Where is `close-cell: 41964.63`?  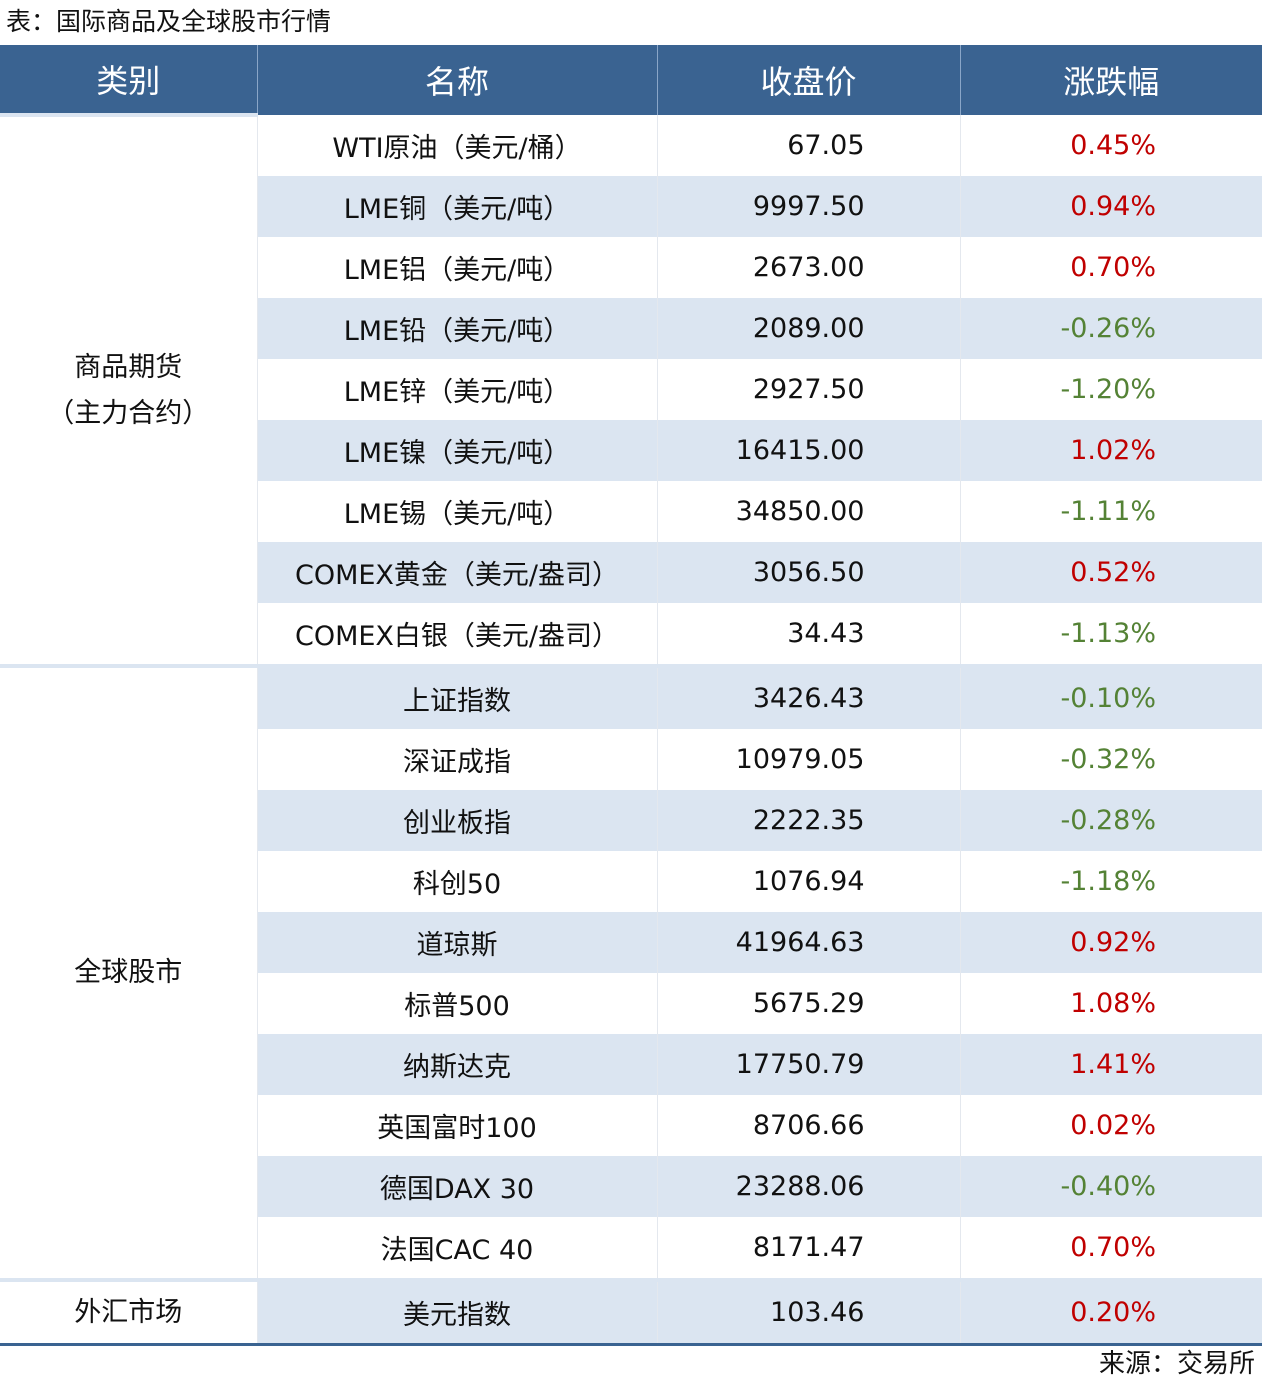 close-cell: 41964.63 is located at coordinates (809, 942).